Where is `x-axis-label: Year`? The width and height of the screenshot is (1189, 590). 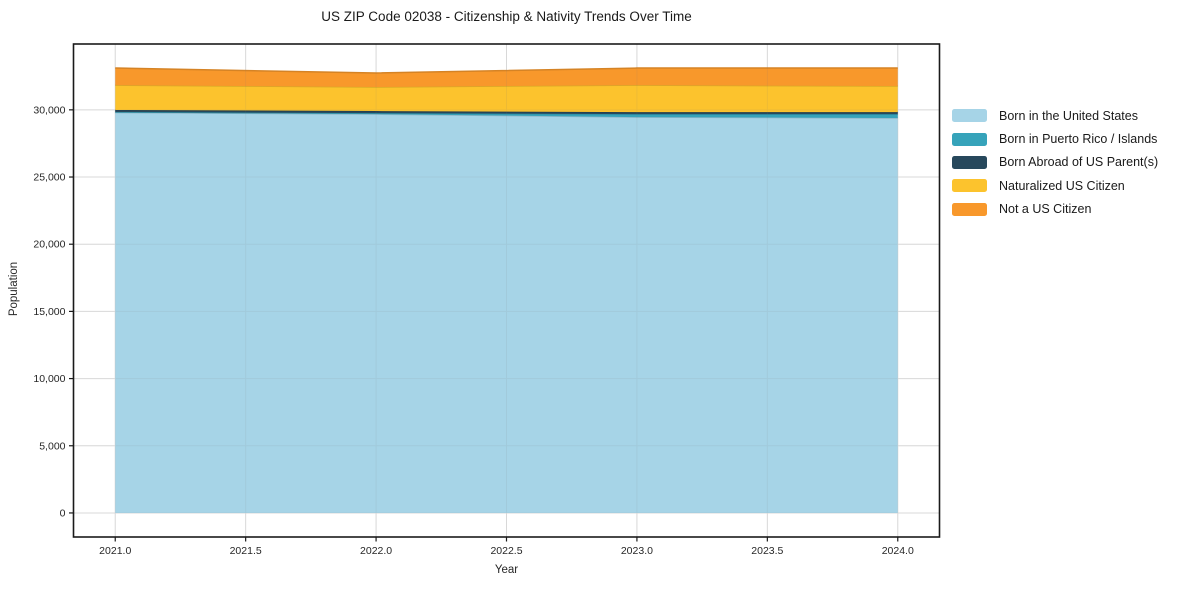 x-axis-label: Year is located at coordinates (506, 570).